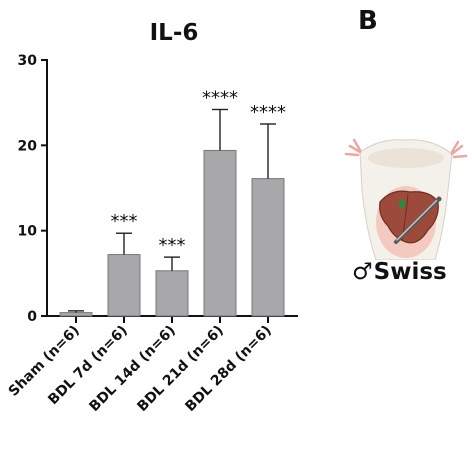 Image resolution: width=474 pixels, height=474 pixels. Describe the element at coordinates (402, 204) in the screenshot. I see `gallbladder-icon` at that location.